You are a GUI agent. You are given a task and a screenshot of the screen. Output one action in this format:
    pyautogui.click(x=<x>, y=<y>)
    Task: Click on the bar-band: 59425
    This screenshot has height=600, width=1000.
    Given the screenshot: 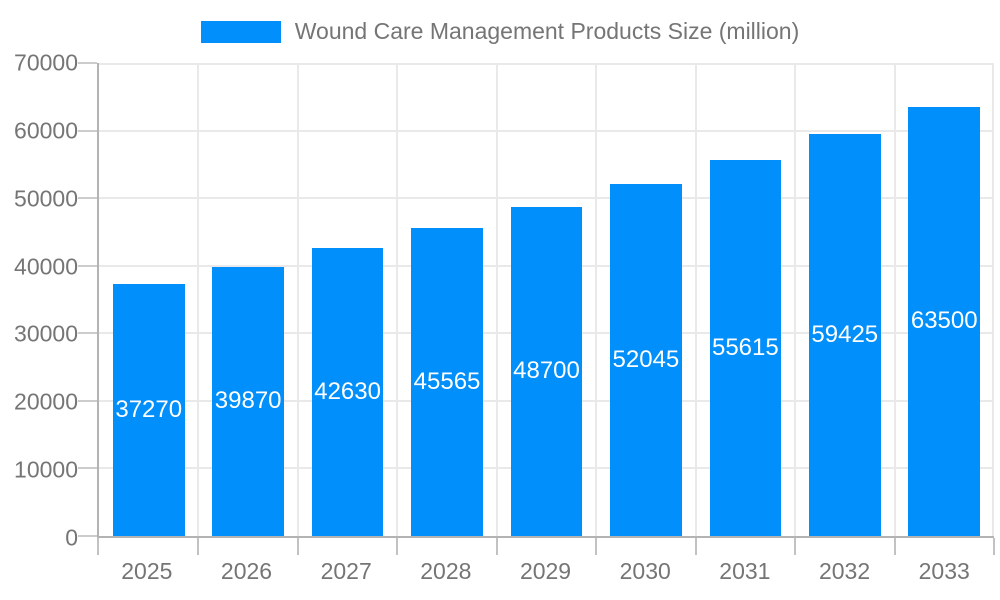 What is the action you would take?
    pyautogui.click(x=844, y=299)
    